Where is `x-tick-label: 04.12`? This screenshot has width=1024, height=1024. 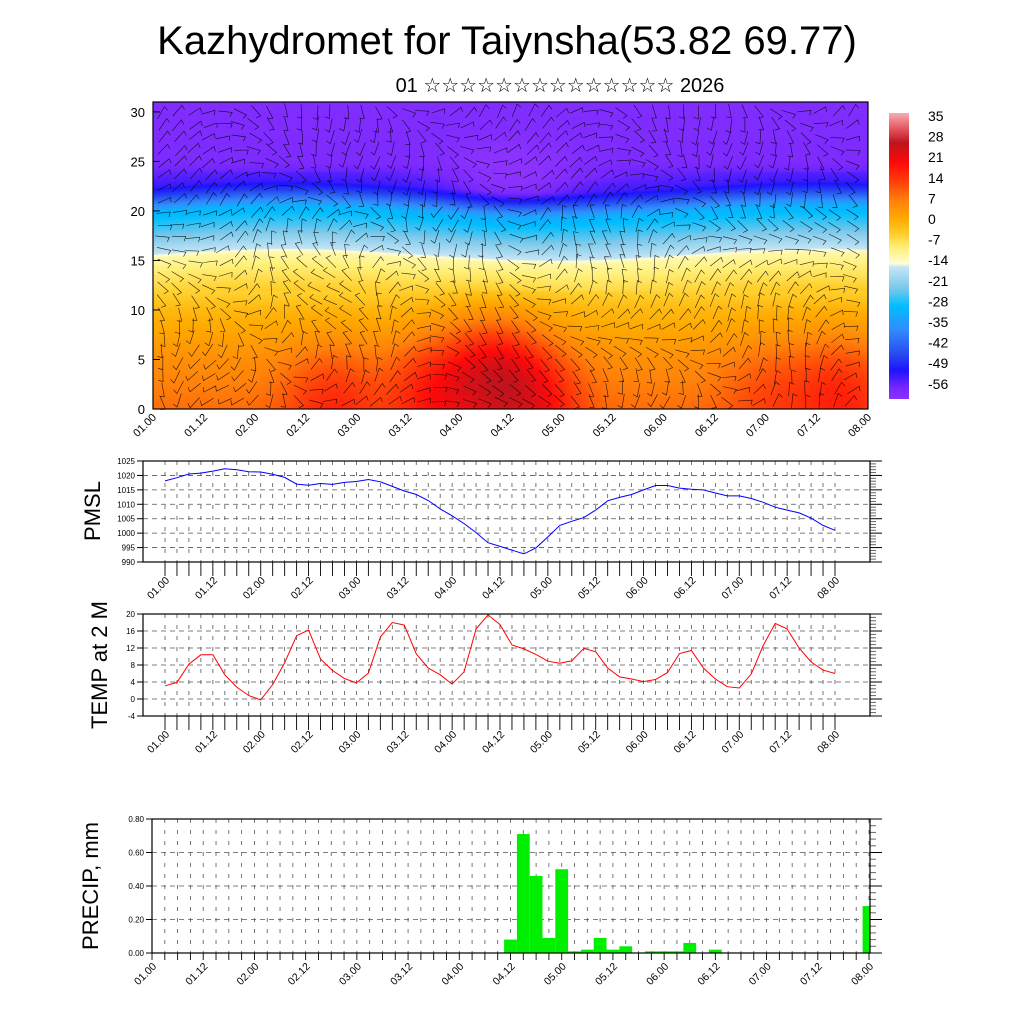 x-tick-label: 04.12 is located at coordinates (493, 588).